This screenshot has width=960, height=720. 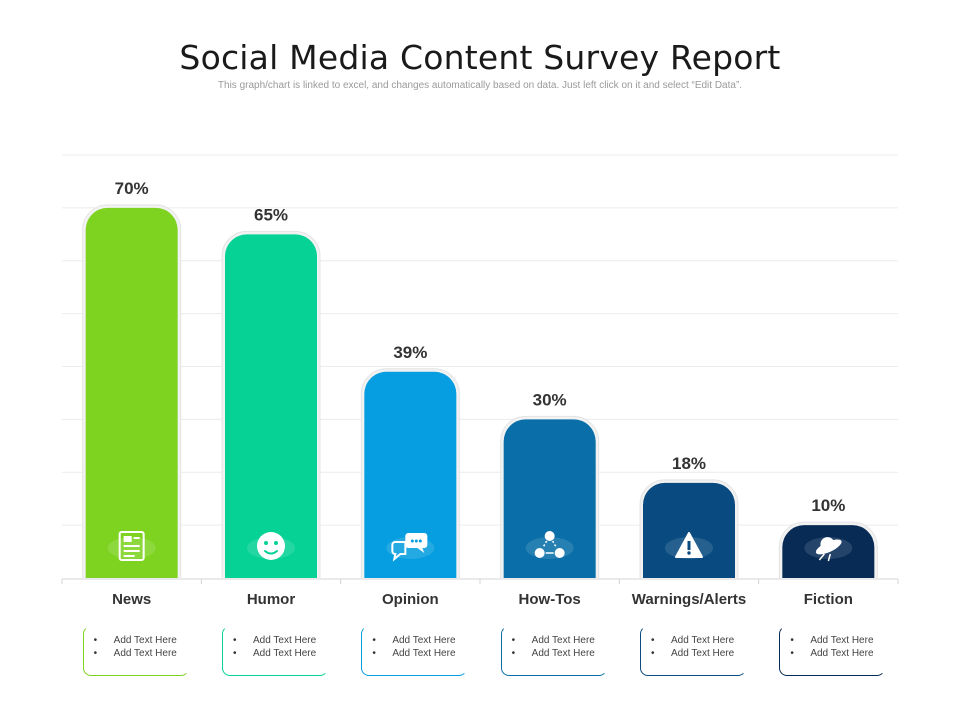 What do you see at coordinates (549, 498) in the screenshot?
I see `bar-how-tos` at bounding box center [549, 498].